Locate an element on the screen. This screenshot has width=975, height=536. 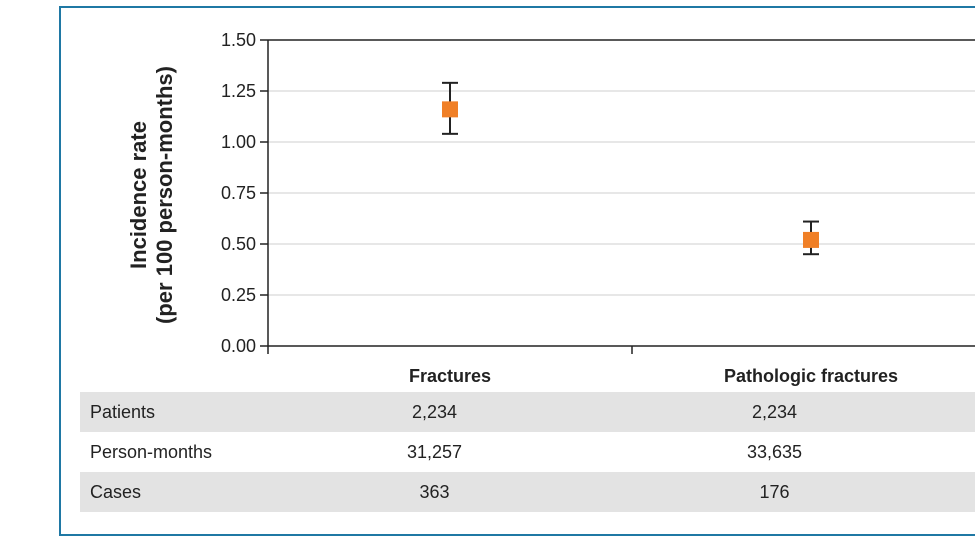
cell-pathologic: 176 is located at coordinates (774, 491).